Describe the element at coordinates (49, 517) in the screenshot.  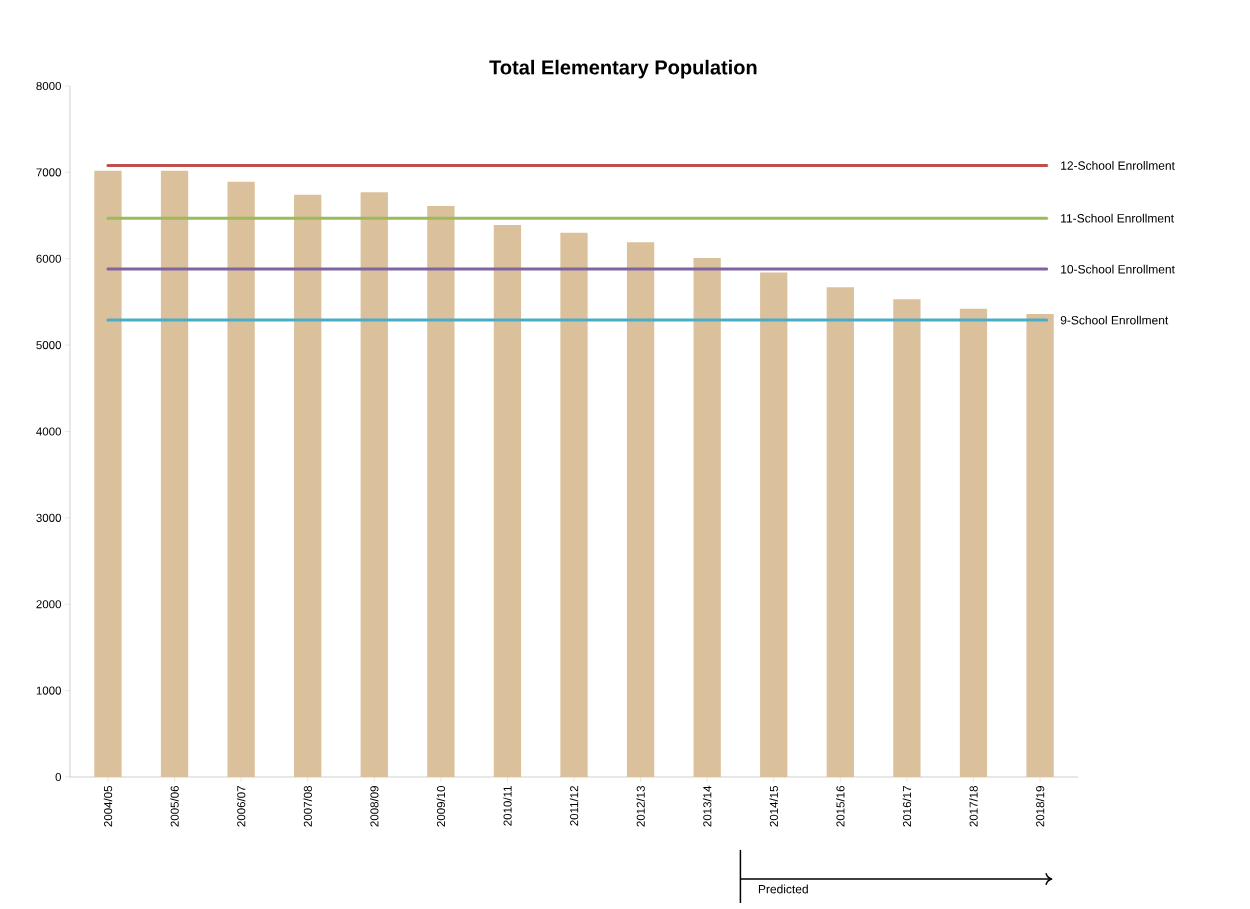
I see `y-tick-label: 3000` at that location.